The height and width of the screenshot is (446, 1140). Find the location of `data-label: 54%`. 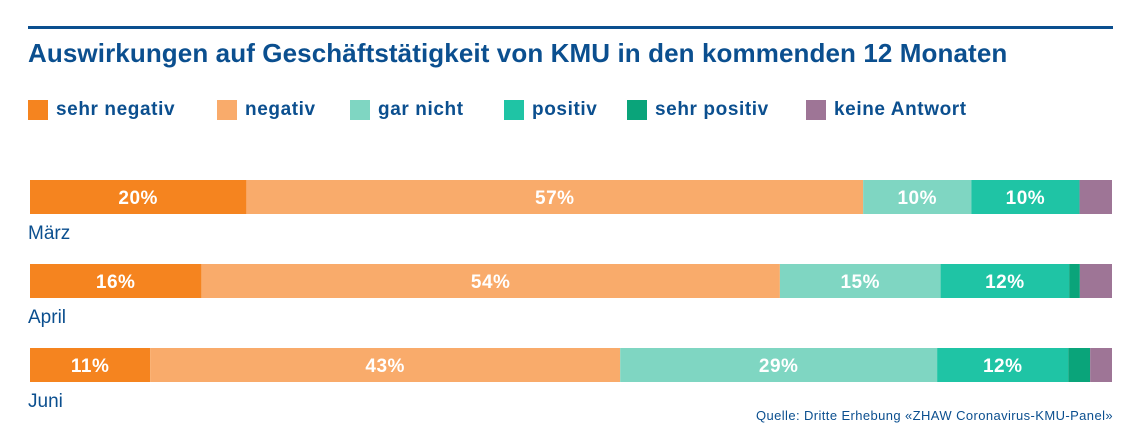

data-label: 54% is located at coordinates (491, 282).